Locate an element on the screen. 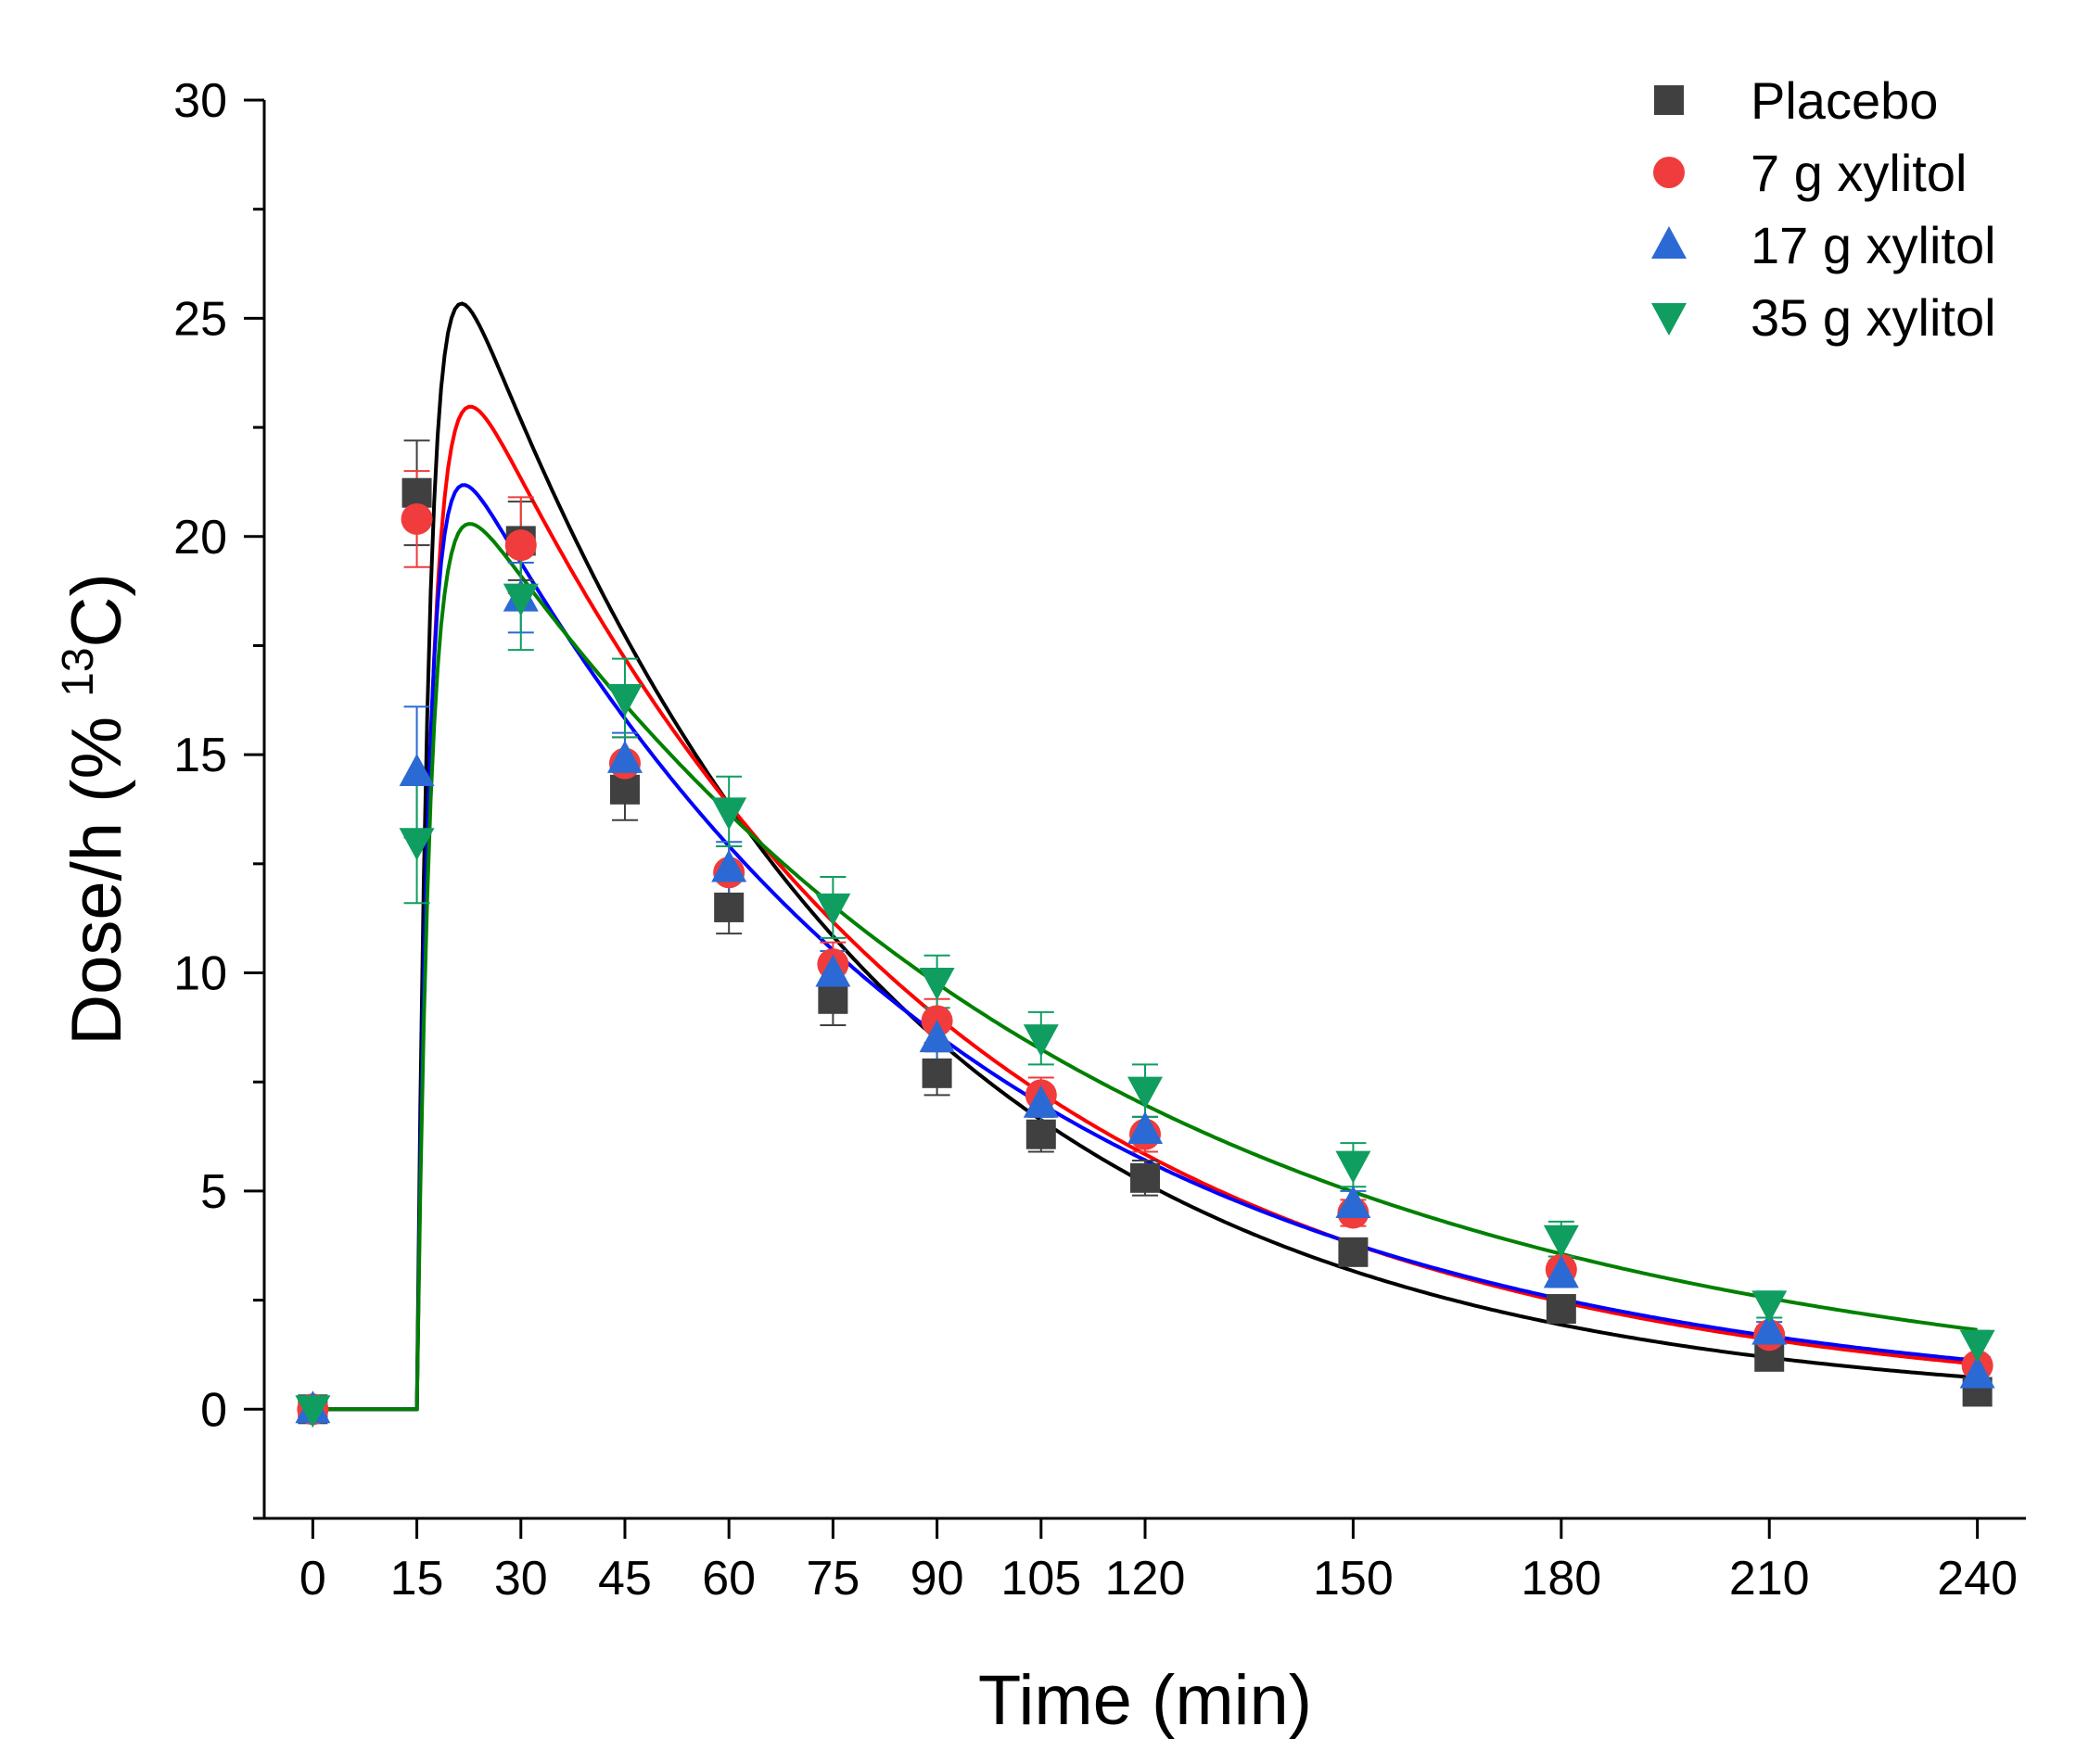  y-tick-label: 30 is located at coordinates (200, 101).